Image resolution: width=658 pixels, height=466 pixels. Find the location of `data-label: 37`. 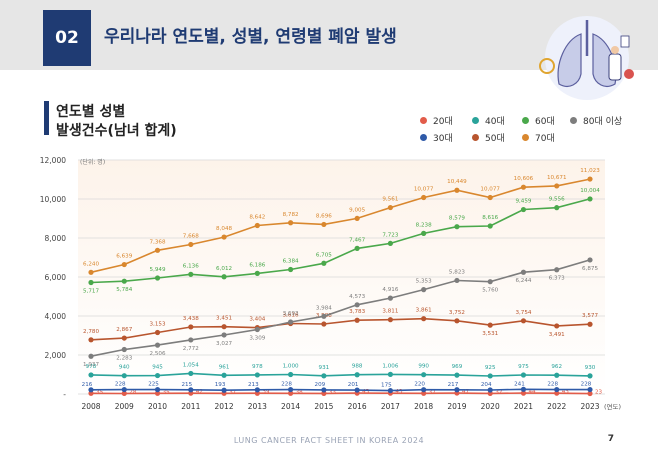

data-label: 37 is located at coordinates (433, 392).